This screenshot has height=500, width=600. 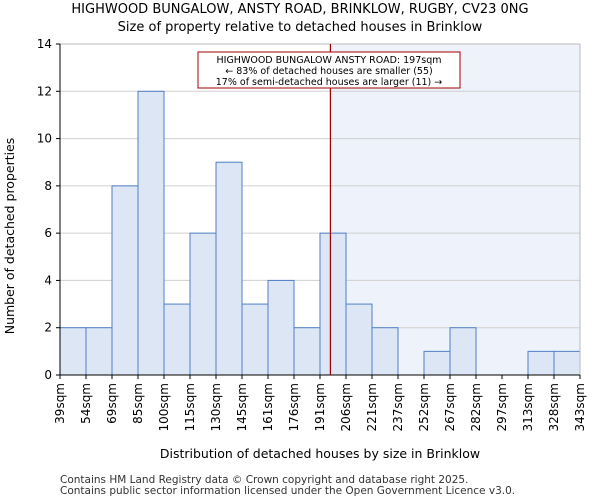 What do you see at coordinates (48, 280) in the screenshot?
I see `y-tick-label: 4` at bounding box center [48, 280].